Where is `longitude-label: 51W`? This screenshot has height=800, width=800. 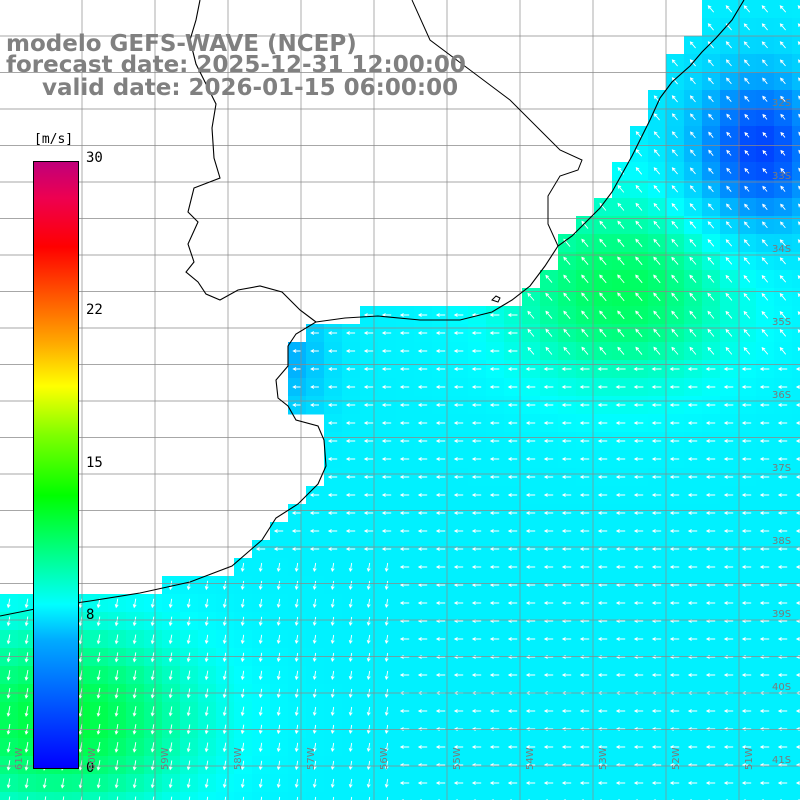
longitude-label: 51W is located at coordinates (749, 758).